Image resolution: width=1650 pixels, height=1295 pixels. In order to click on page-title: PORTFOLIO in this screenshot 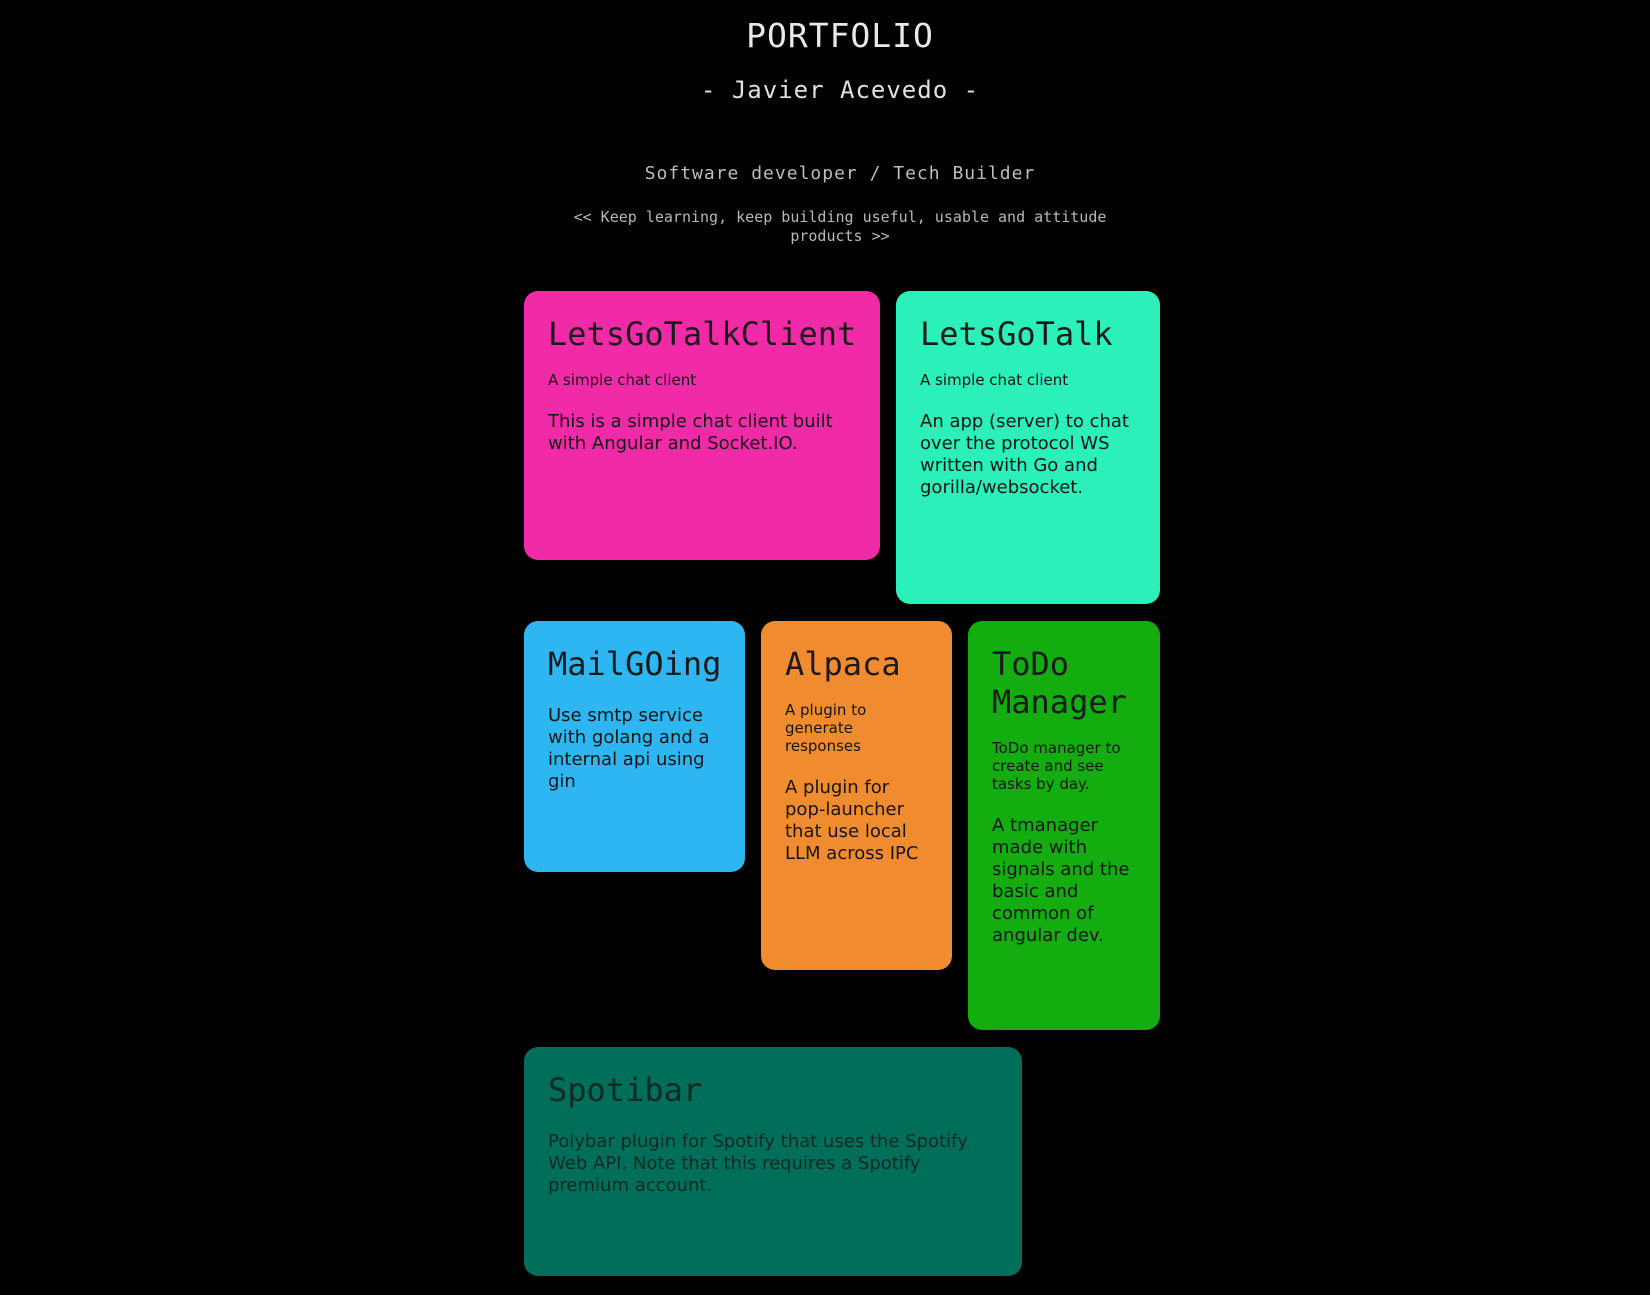, I will do `click(840, 35)`.